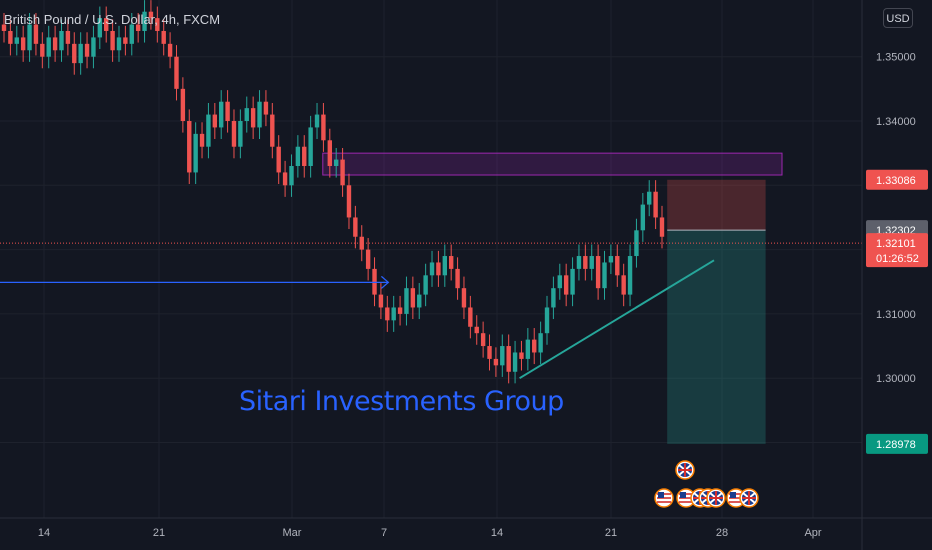 The height and width of the screenshot is (550, 932). Describe the element at coordinates (617, 319) in the screenshot. I see `trendline` at that location.